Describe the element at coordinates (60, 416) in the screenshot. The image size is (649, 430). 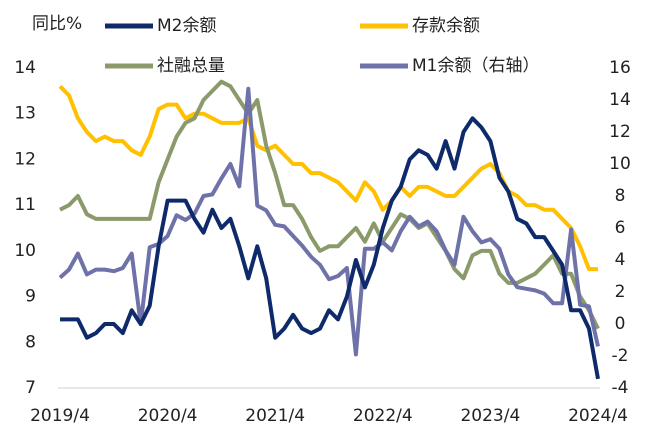
I see `x-tick-label: 2019/4` at that location.